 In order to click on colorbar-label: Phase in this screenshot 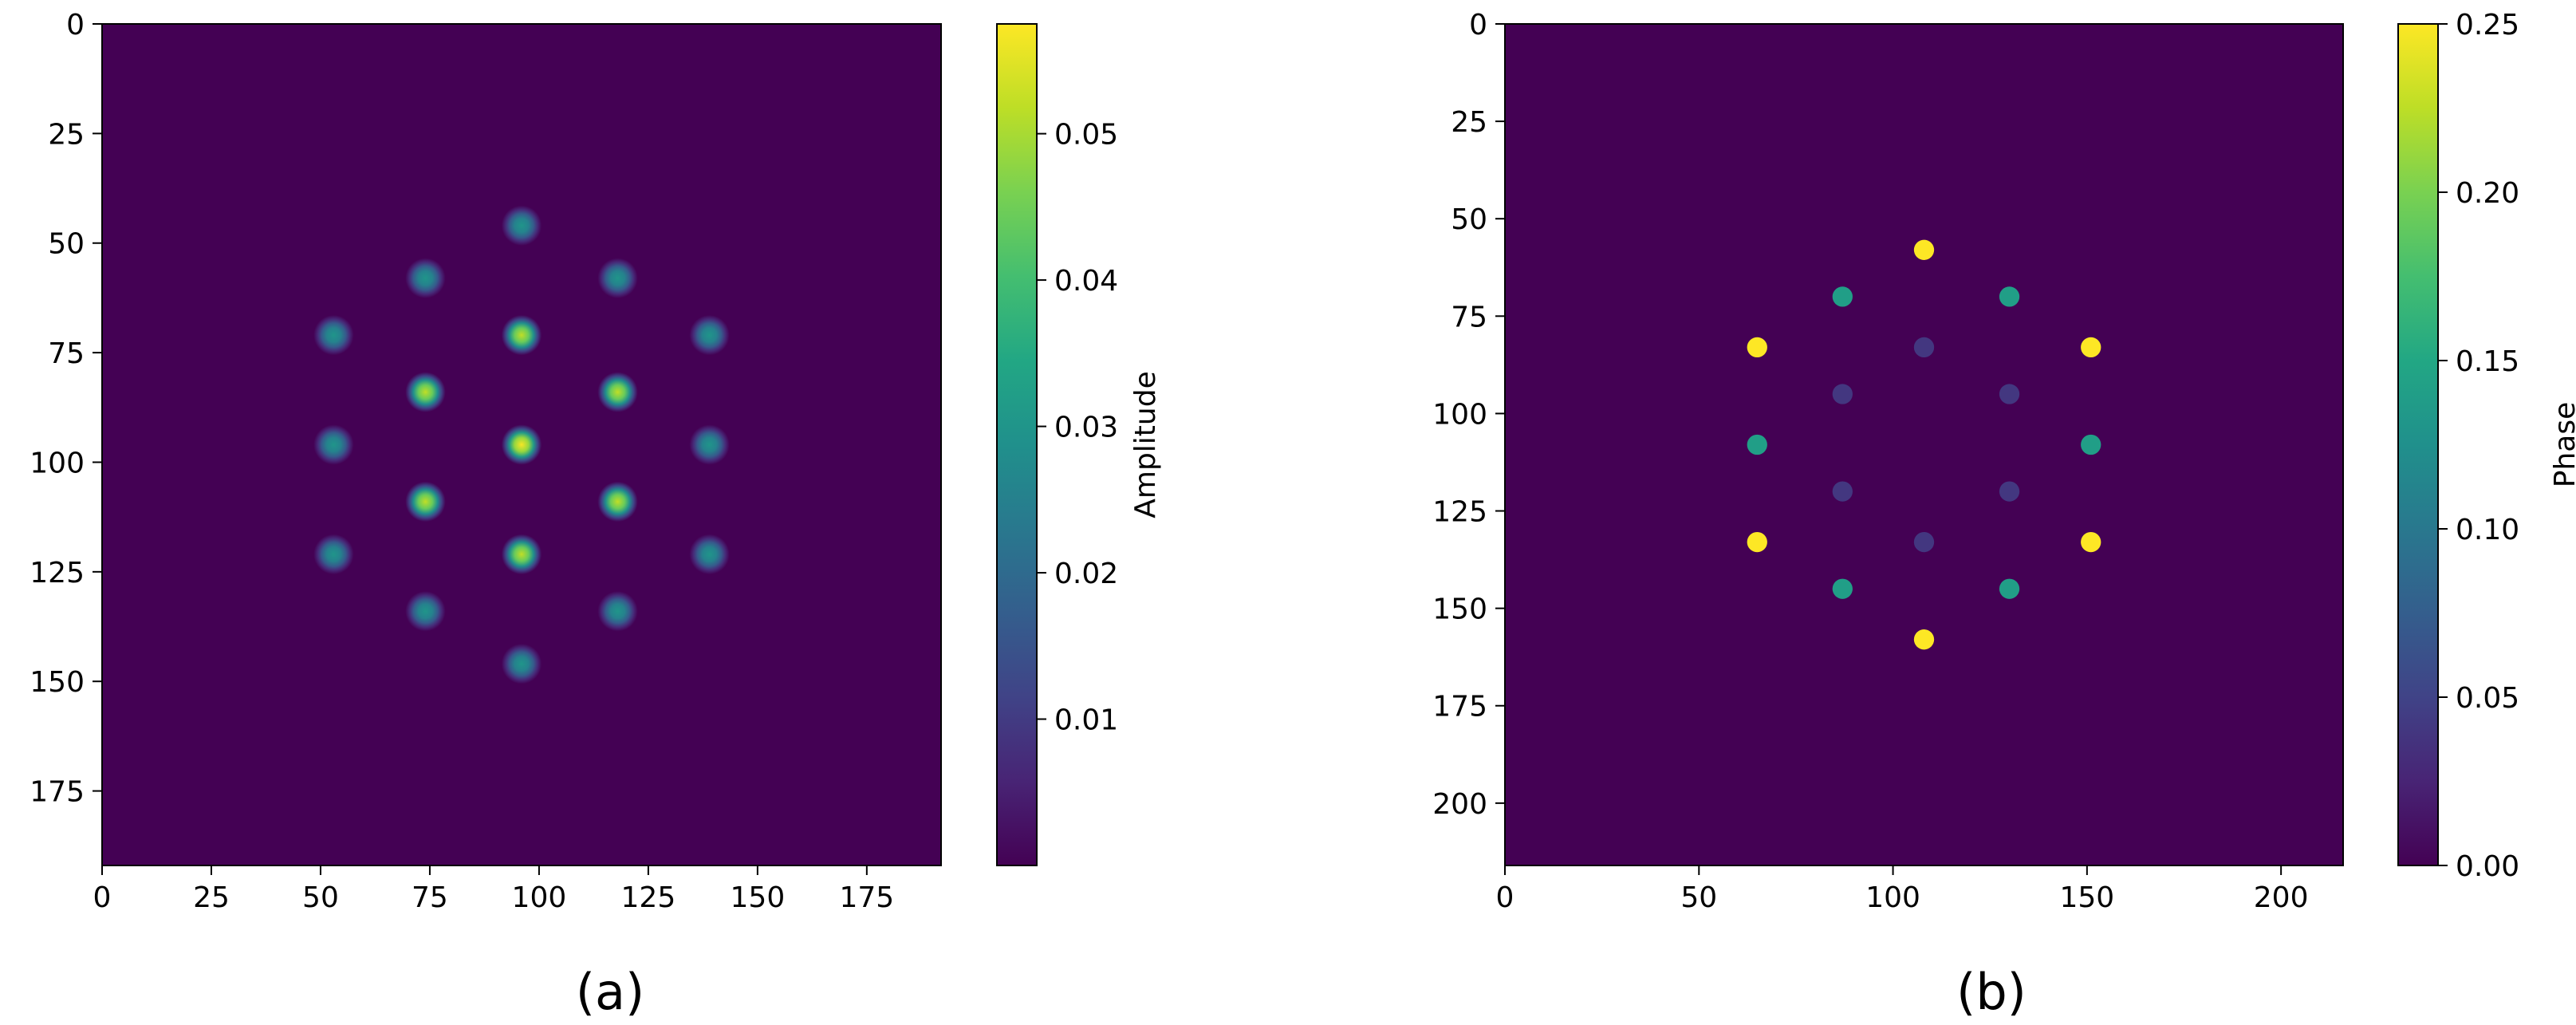, I will do `click(2562, 445)`.